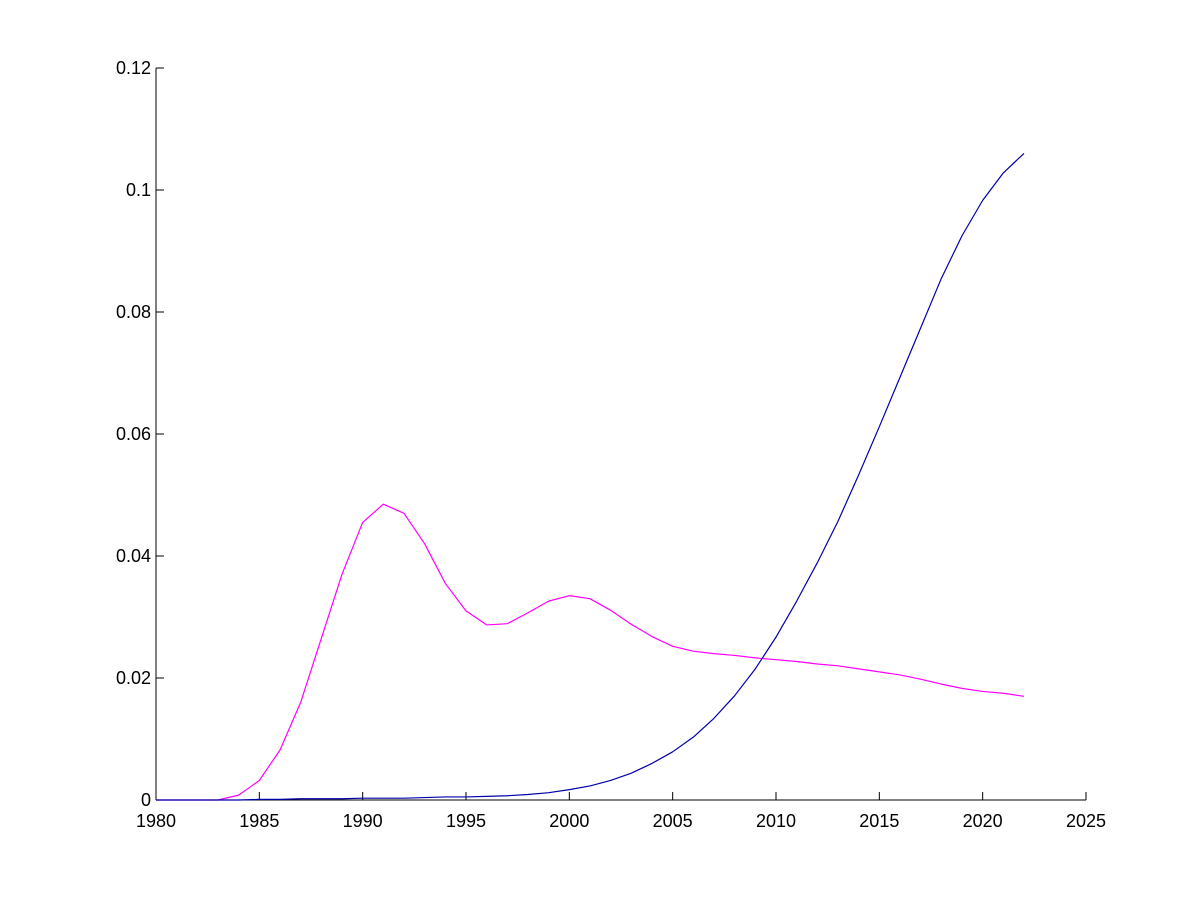  I want to click on x-tick-label: 1985, so click(259, 821).